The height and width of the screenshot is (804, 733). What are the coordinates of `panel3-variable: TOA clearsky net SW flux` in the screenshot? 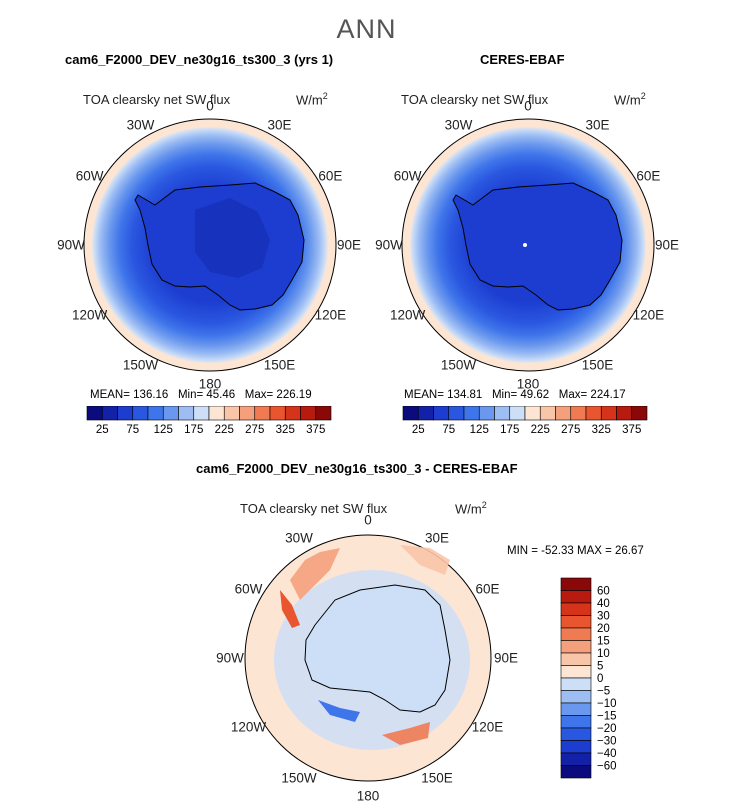 It's located at (314, 508).